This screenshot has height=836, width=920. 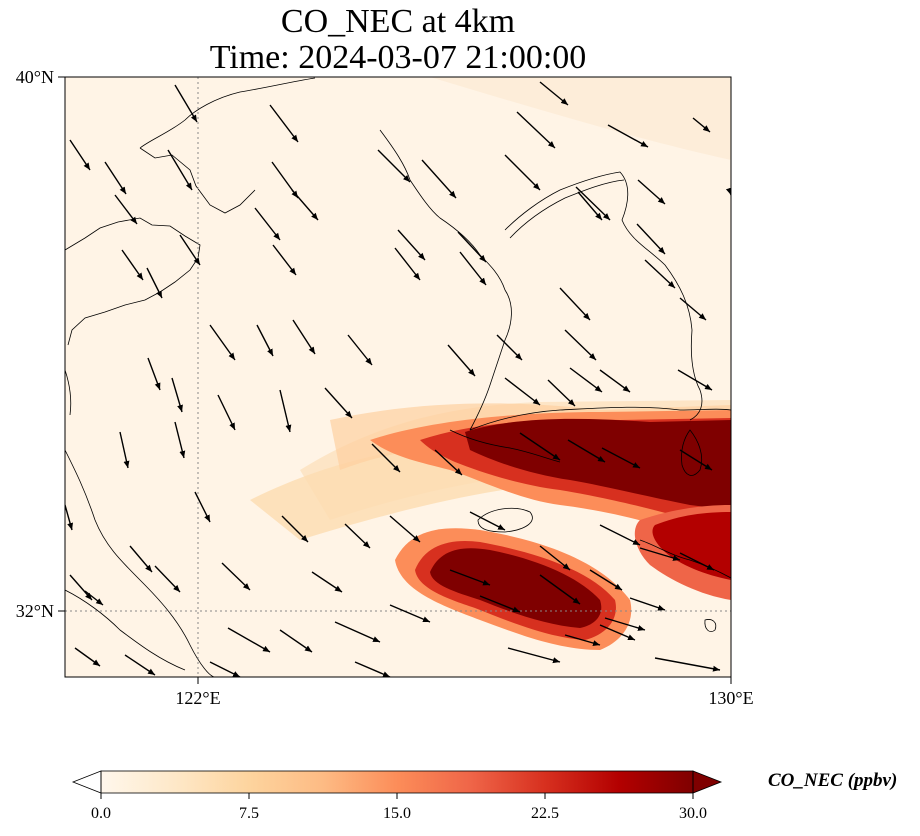 What do you see at coordinates (397, 782) in the screenshot?
I see `colorbar-ramp` at bounding box center [397, 782].